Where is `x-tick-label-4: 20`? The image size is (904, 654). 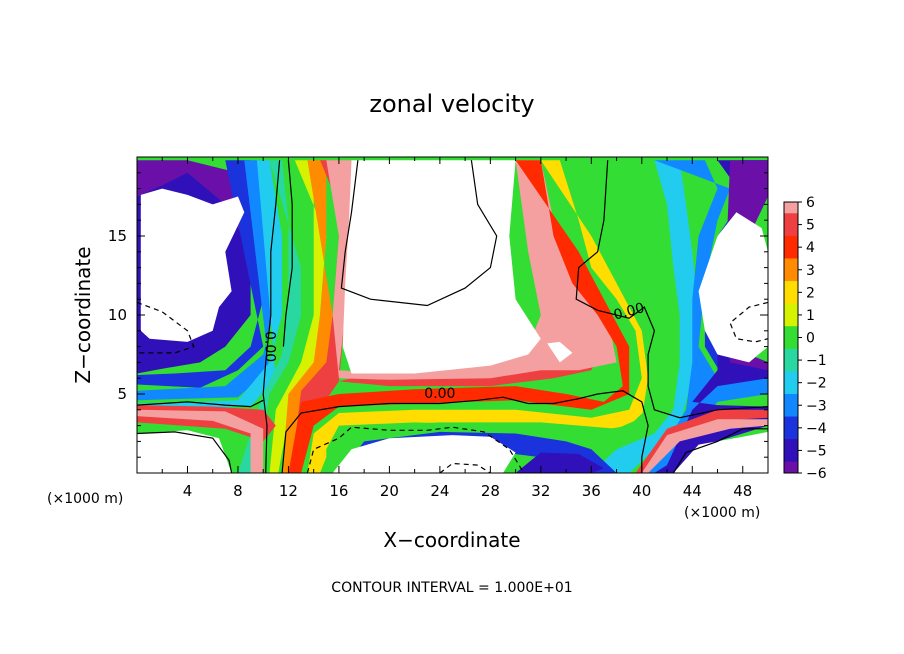
x-tick-label-4: 20 is located at coordinates (389, 491).